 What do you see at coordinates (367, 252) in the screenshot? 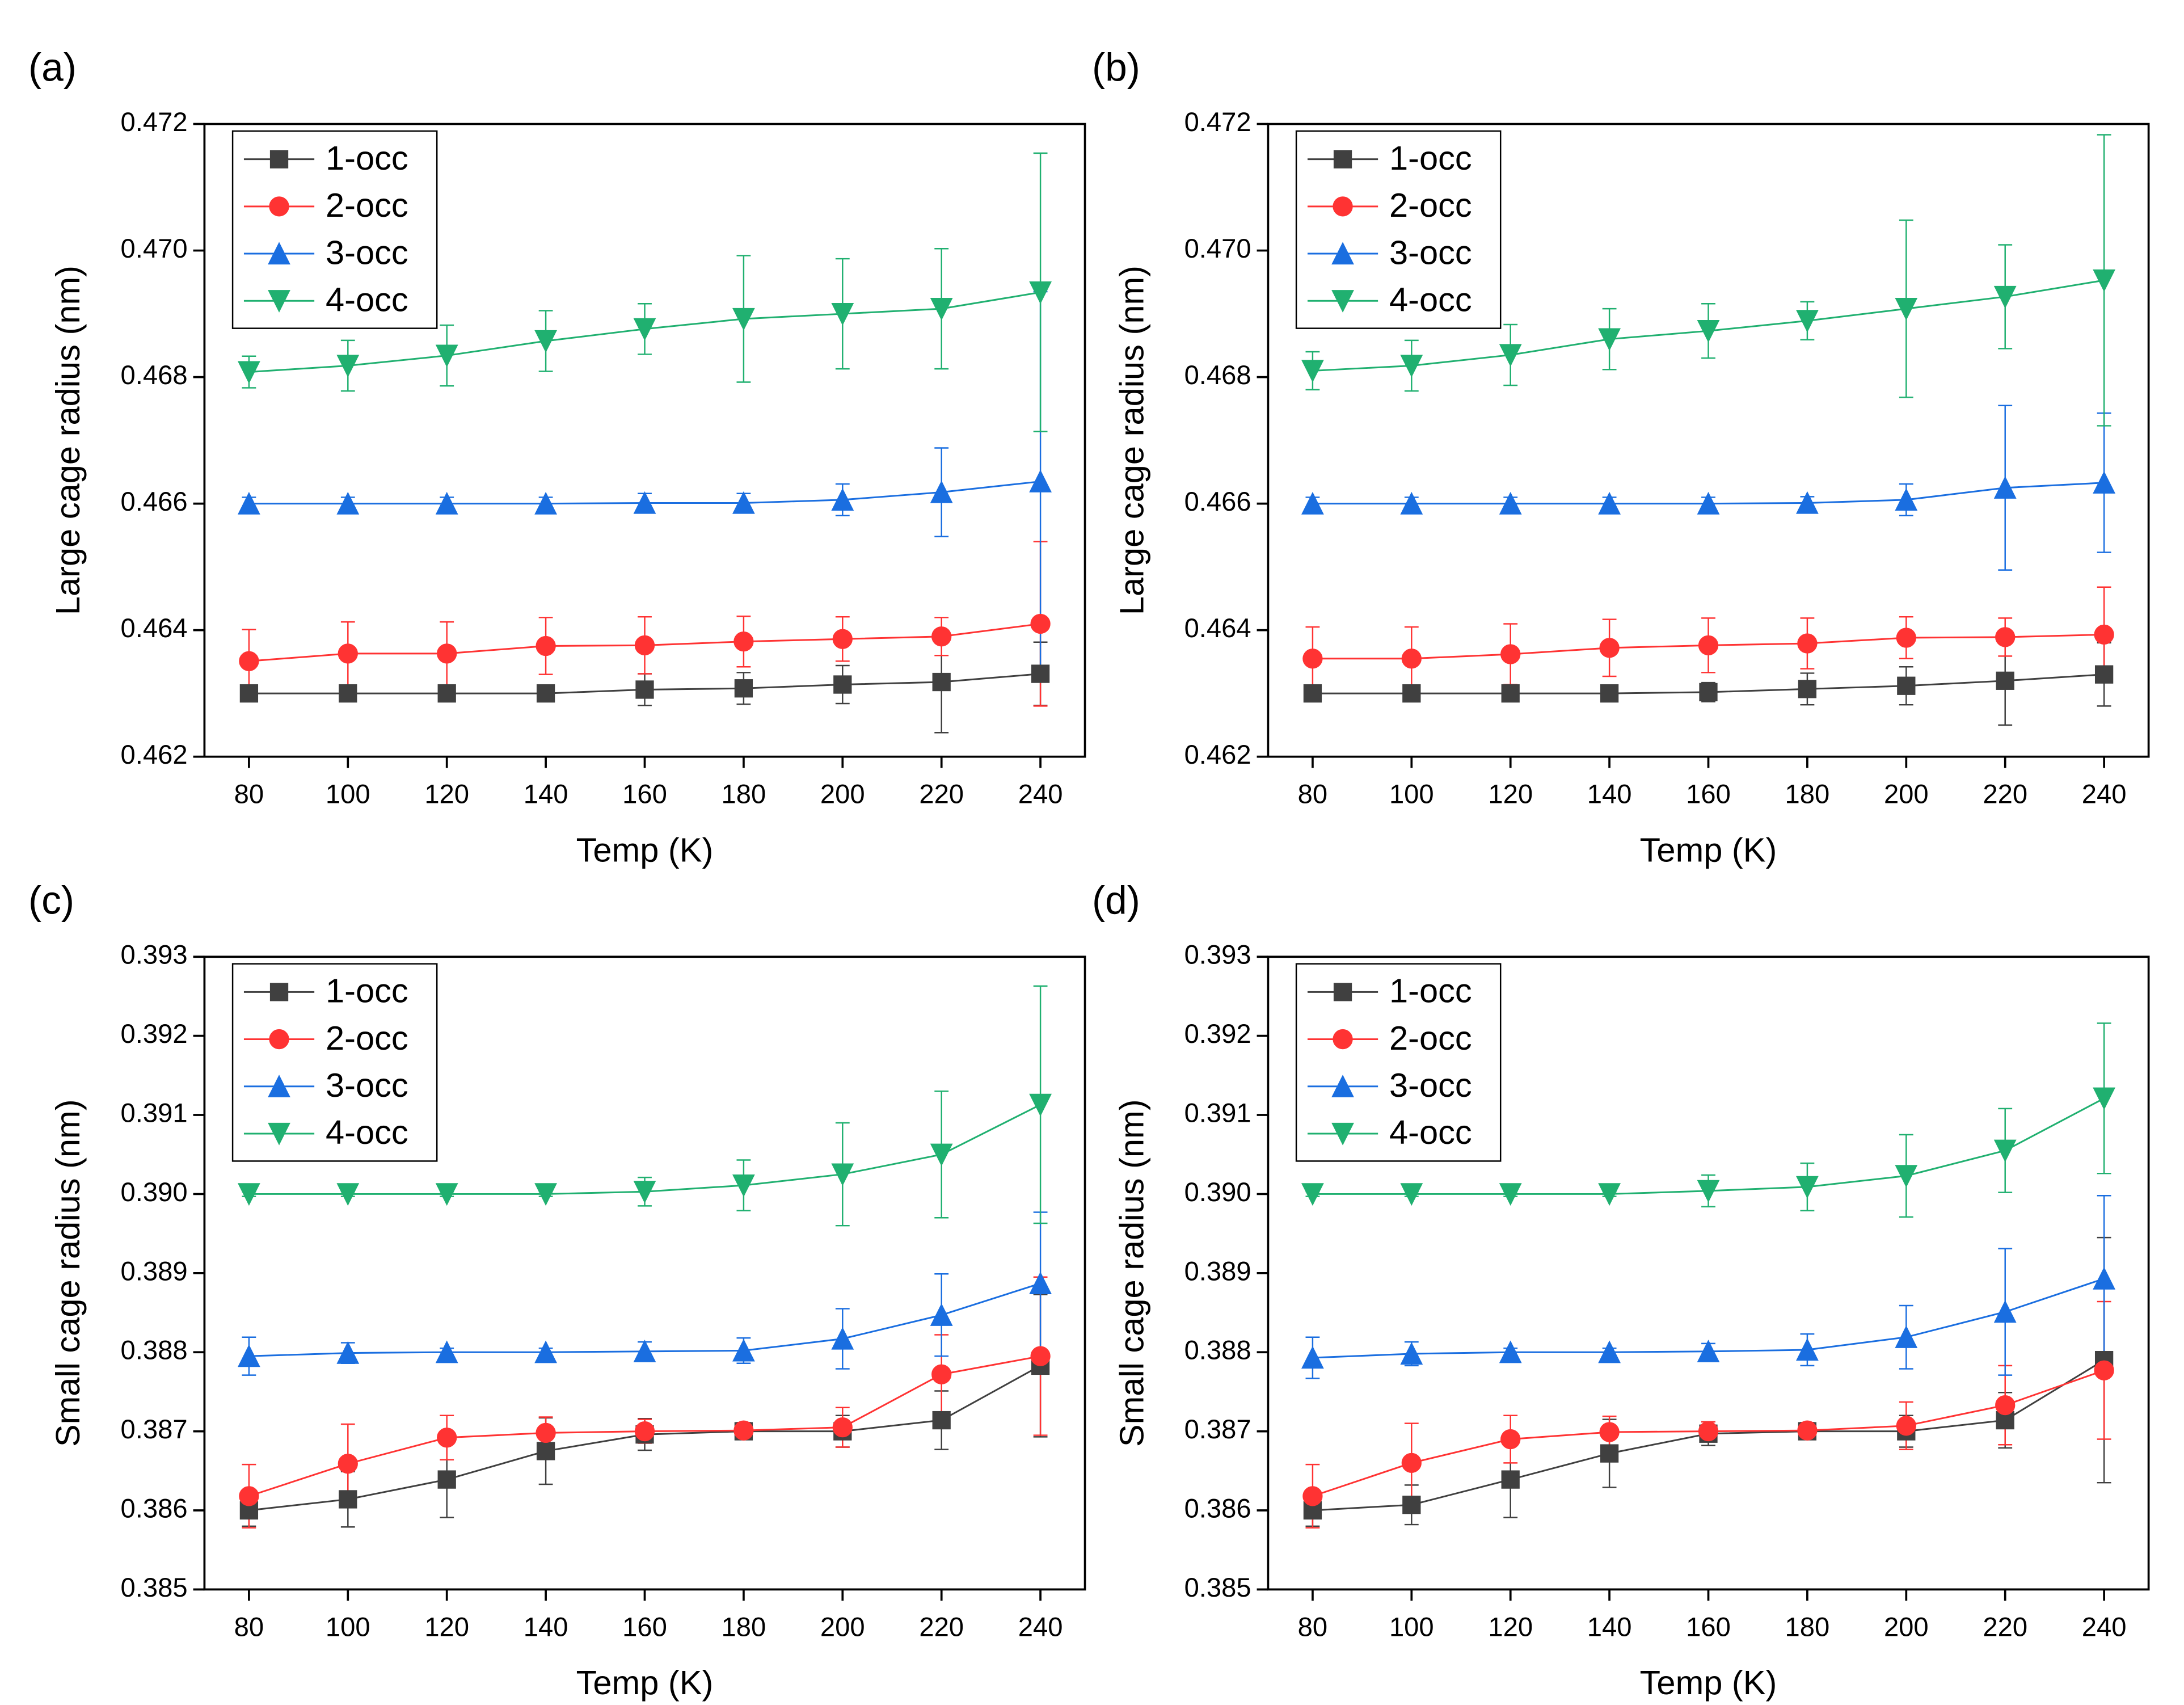
I see `legend-label: 3-occ` at bounding box center [367, 252].